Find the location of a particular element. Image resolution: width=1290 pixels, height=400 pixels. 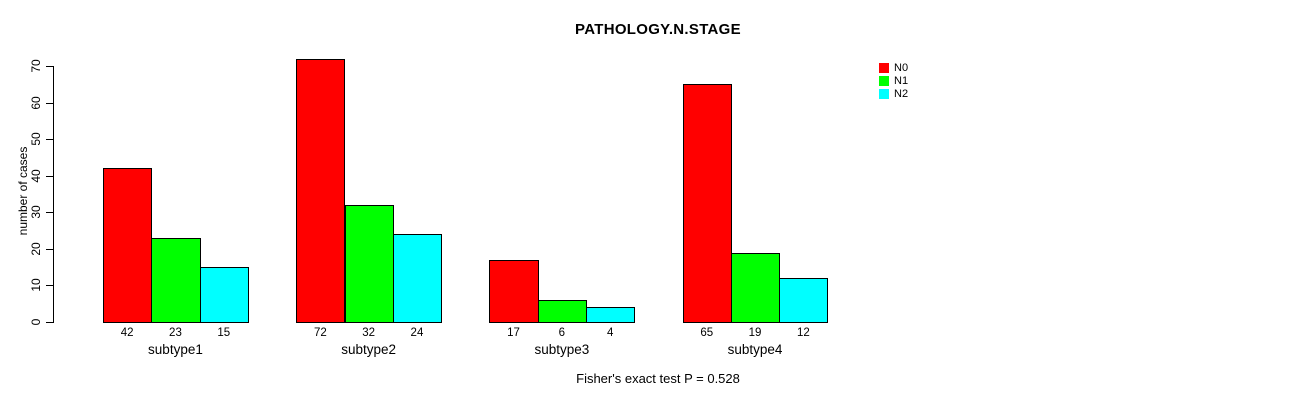

bar-n2-subtype1 is located at coordinates (224, 295).